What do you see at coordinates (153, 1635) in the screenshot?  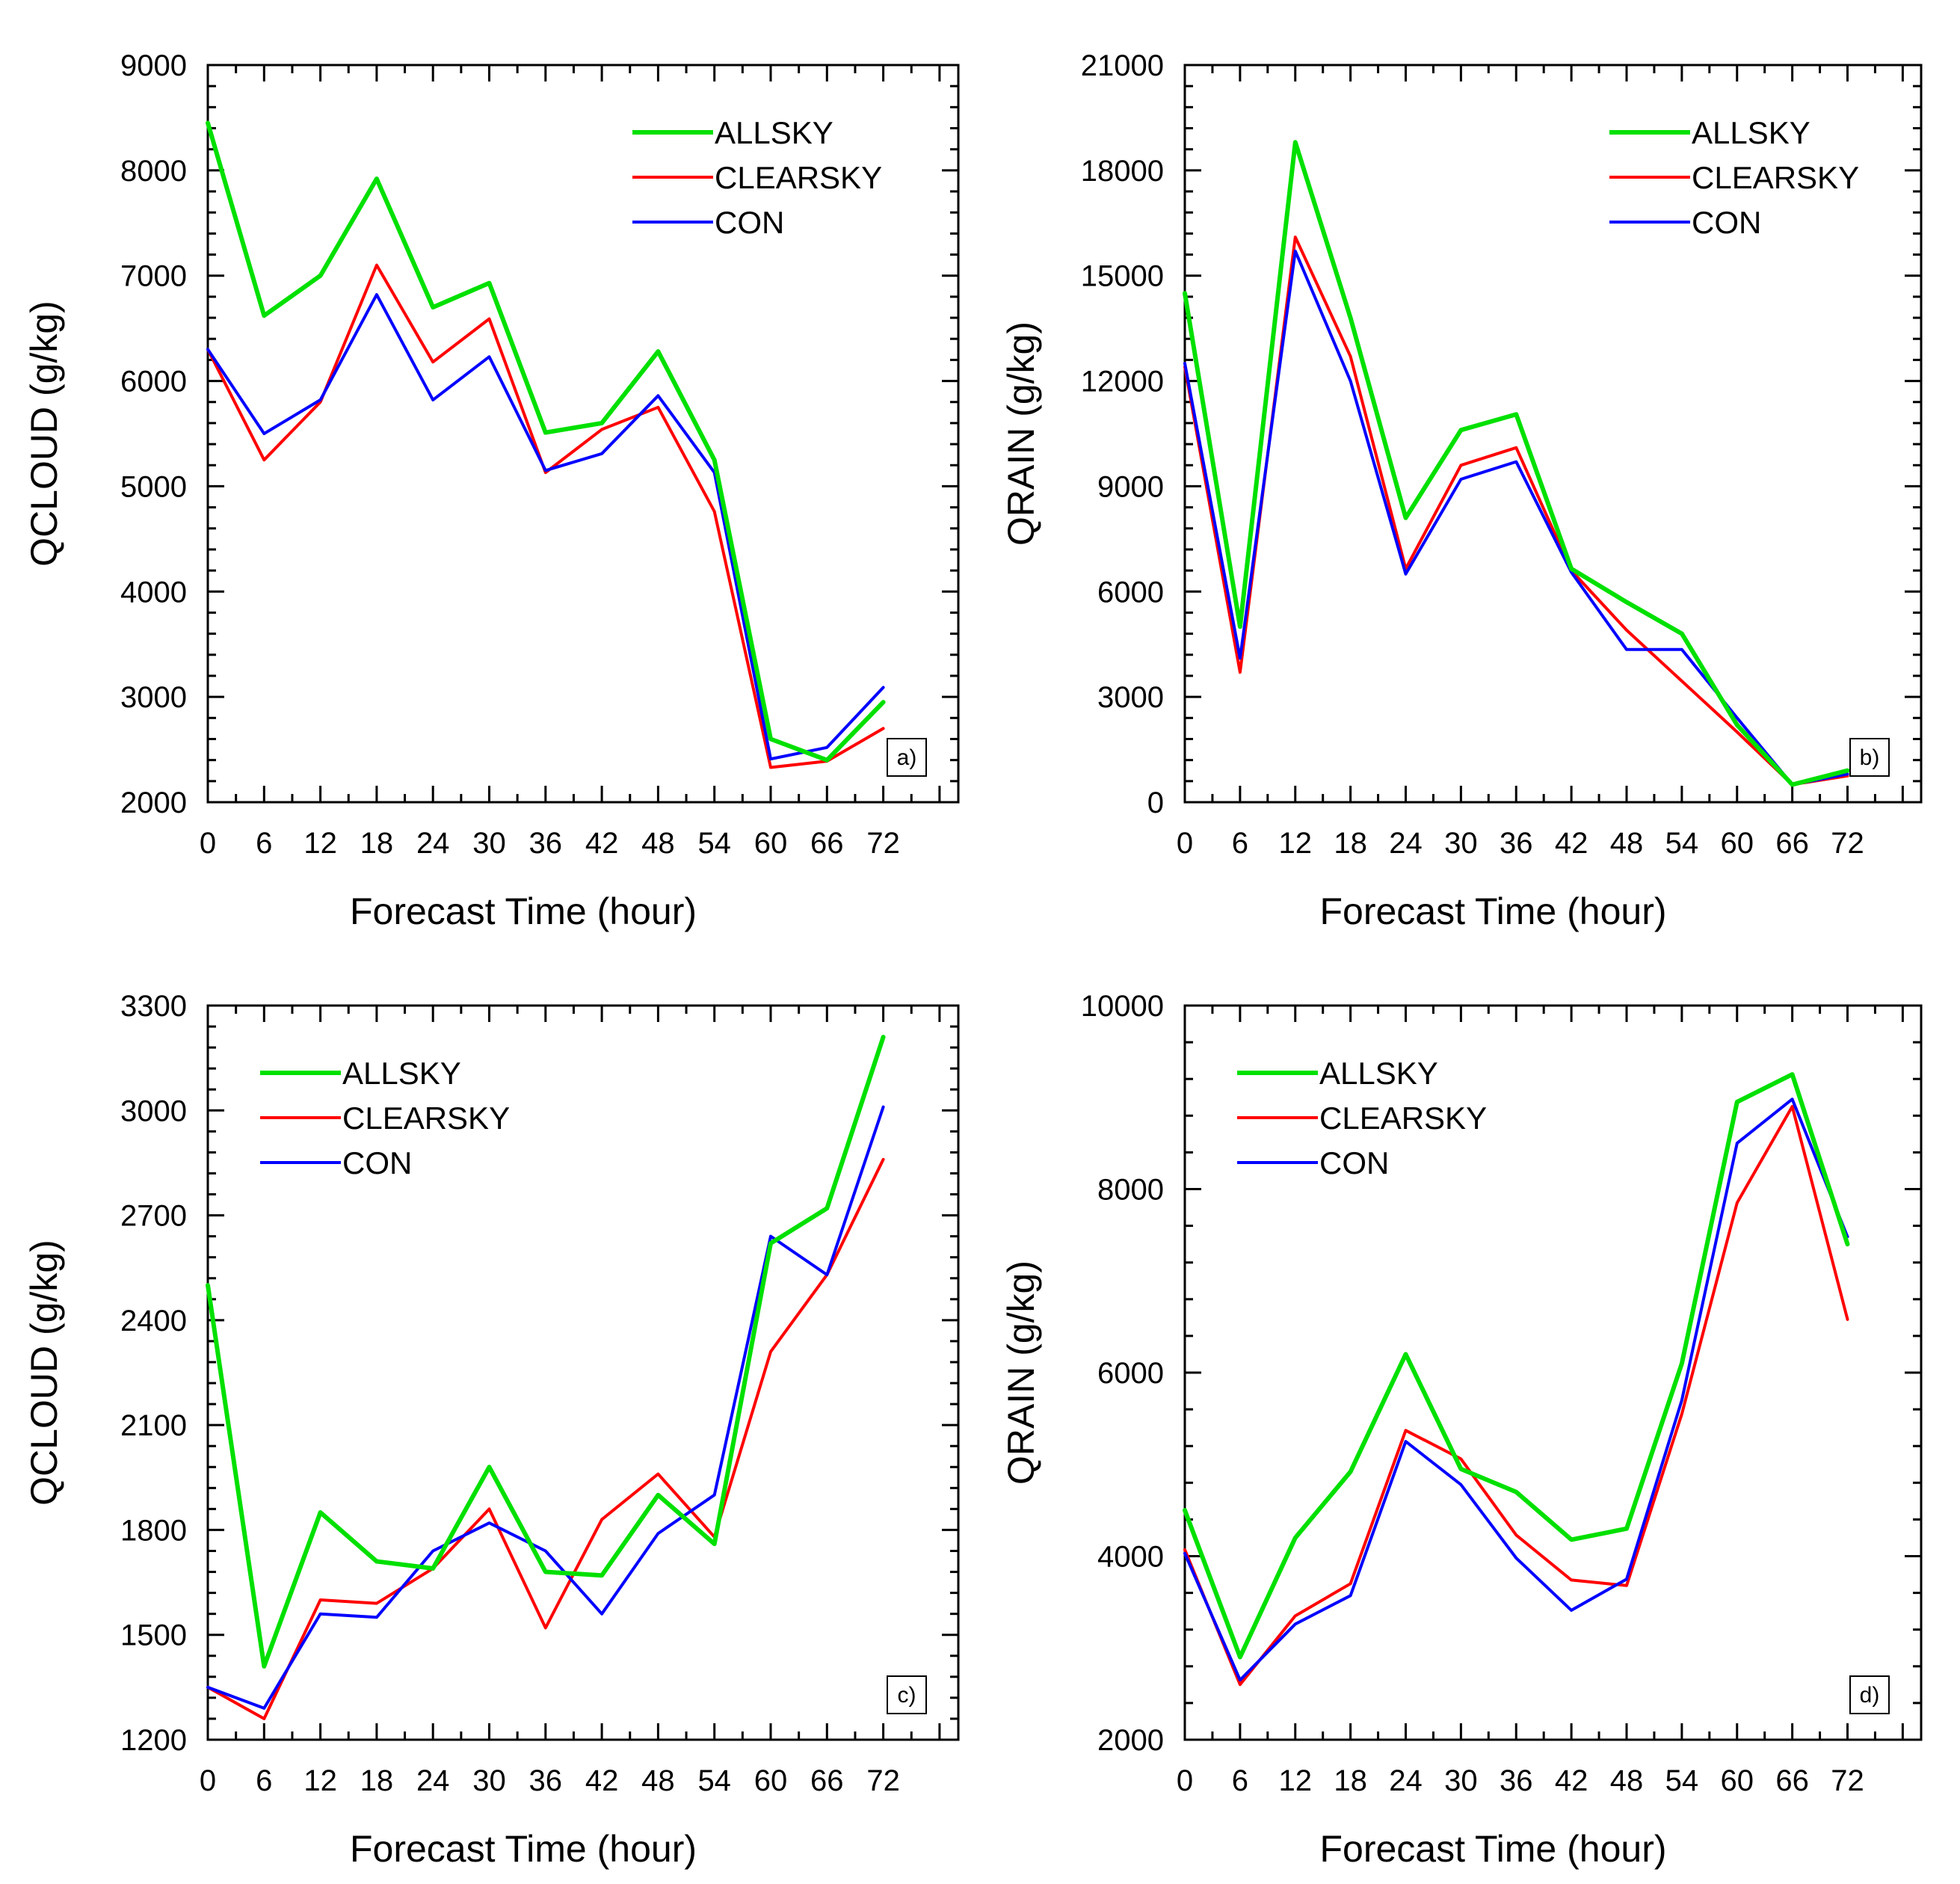 I see `y-tick-label: 1500` at bounding box center [153, 1635].